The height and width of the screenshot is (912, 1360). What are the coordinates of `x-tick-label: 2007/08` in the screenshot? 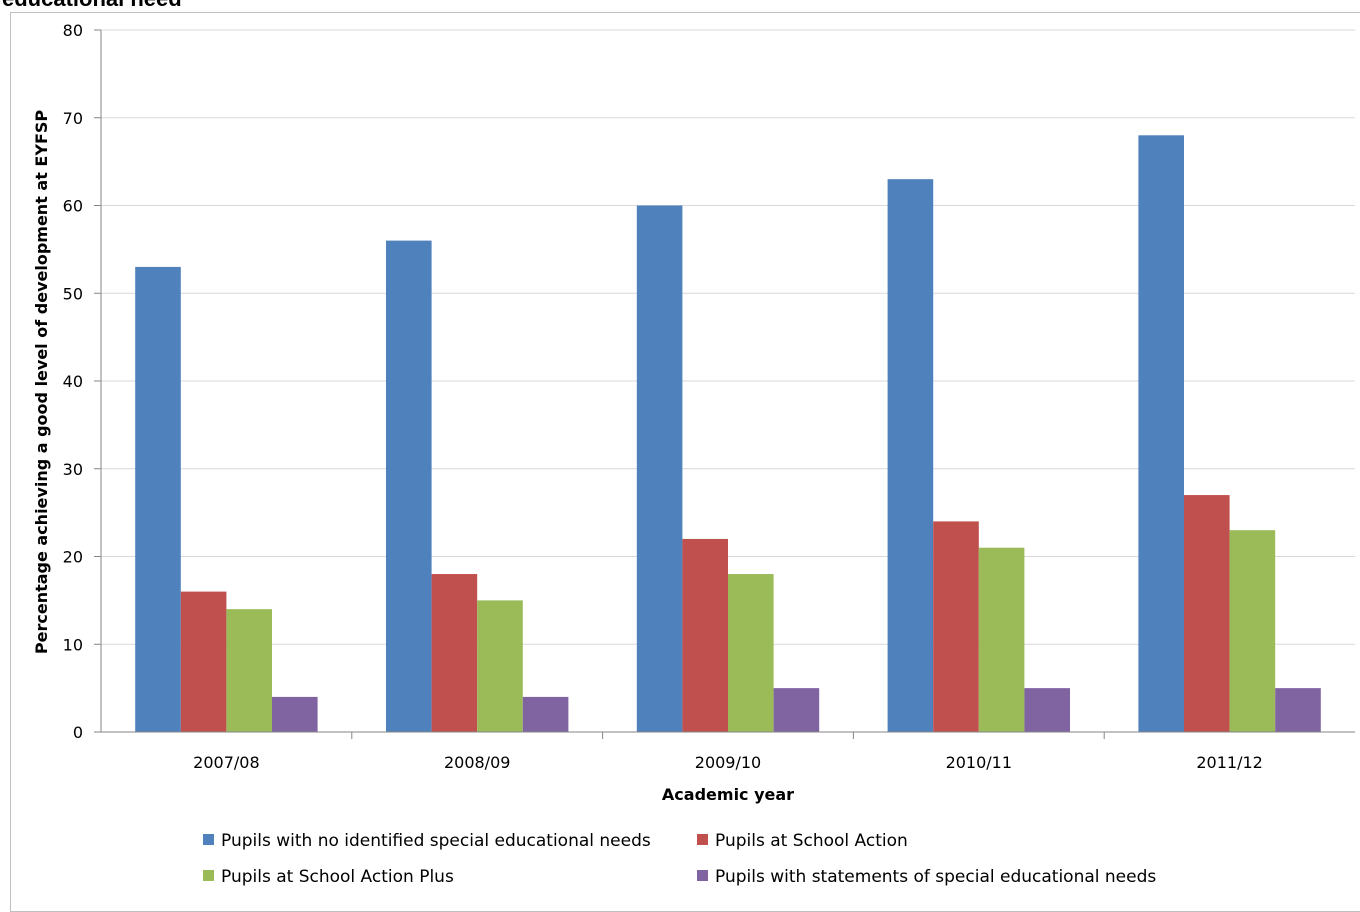 It's located at (226, 762).